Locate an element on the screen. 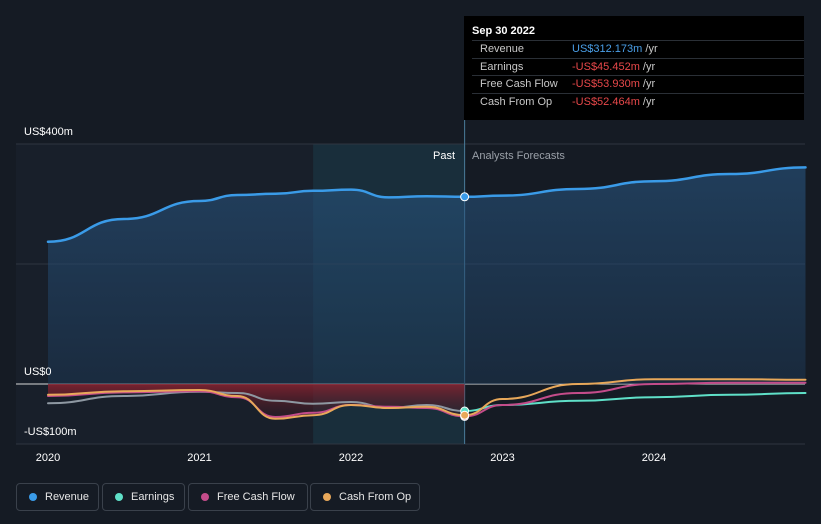 The height and width of the screenshot is (524, 821). x-tick-label: 2020 is located at coordinates (48, 458).